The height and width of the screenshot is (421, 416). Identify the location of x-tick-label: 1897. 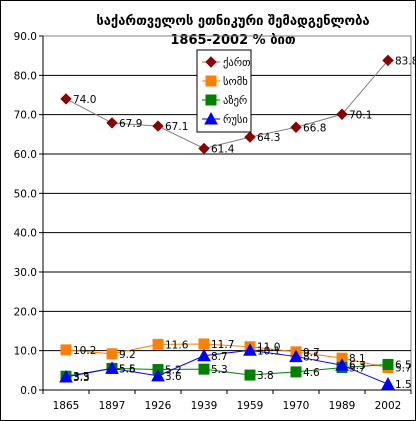
(112, 406).